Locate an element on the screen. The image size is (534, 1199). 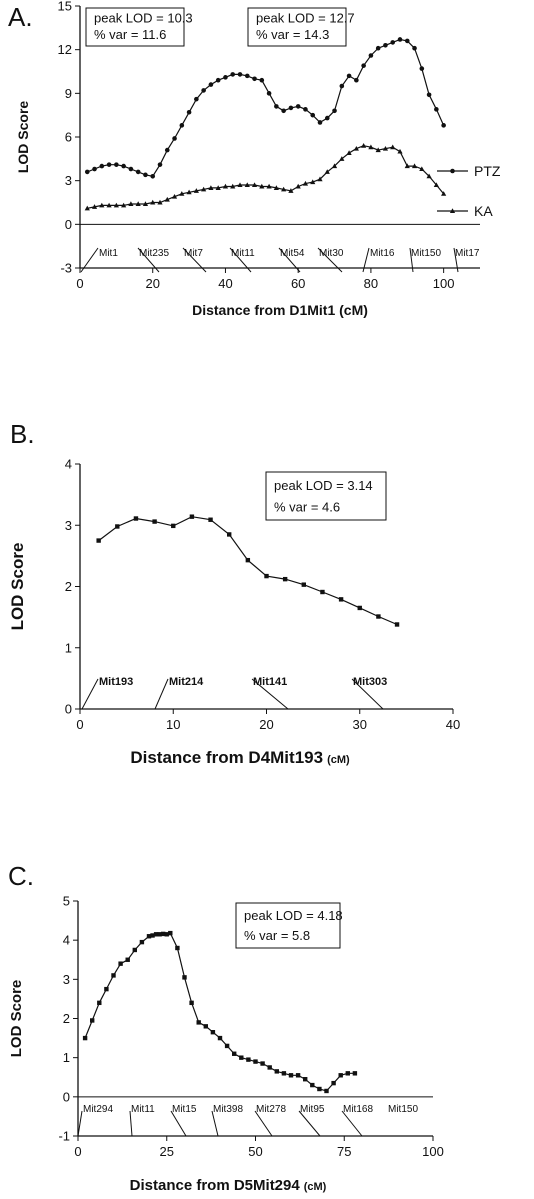
marker-label: Mit16 is located at coordinates (382, 253).